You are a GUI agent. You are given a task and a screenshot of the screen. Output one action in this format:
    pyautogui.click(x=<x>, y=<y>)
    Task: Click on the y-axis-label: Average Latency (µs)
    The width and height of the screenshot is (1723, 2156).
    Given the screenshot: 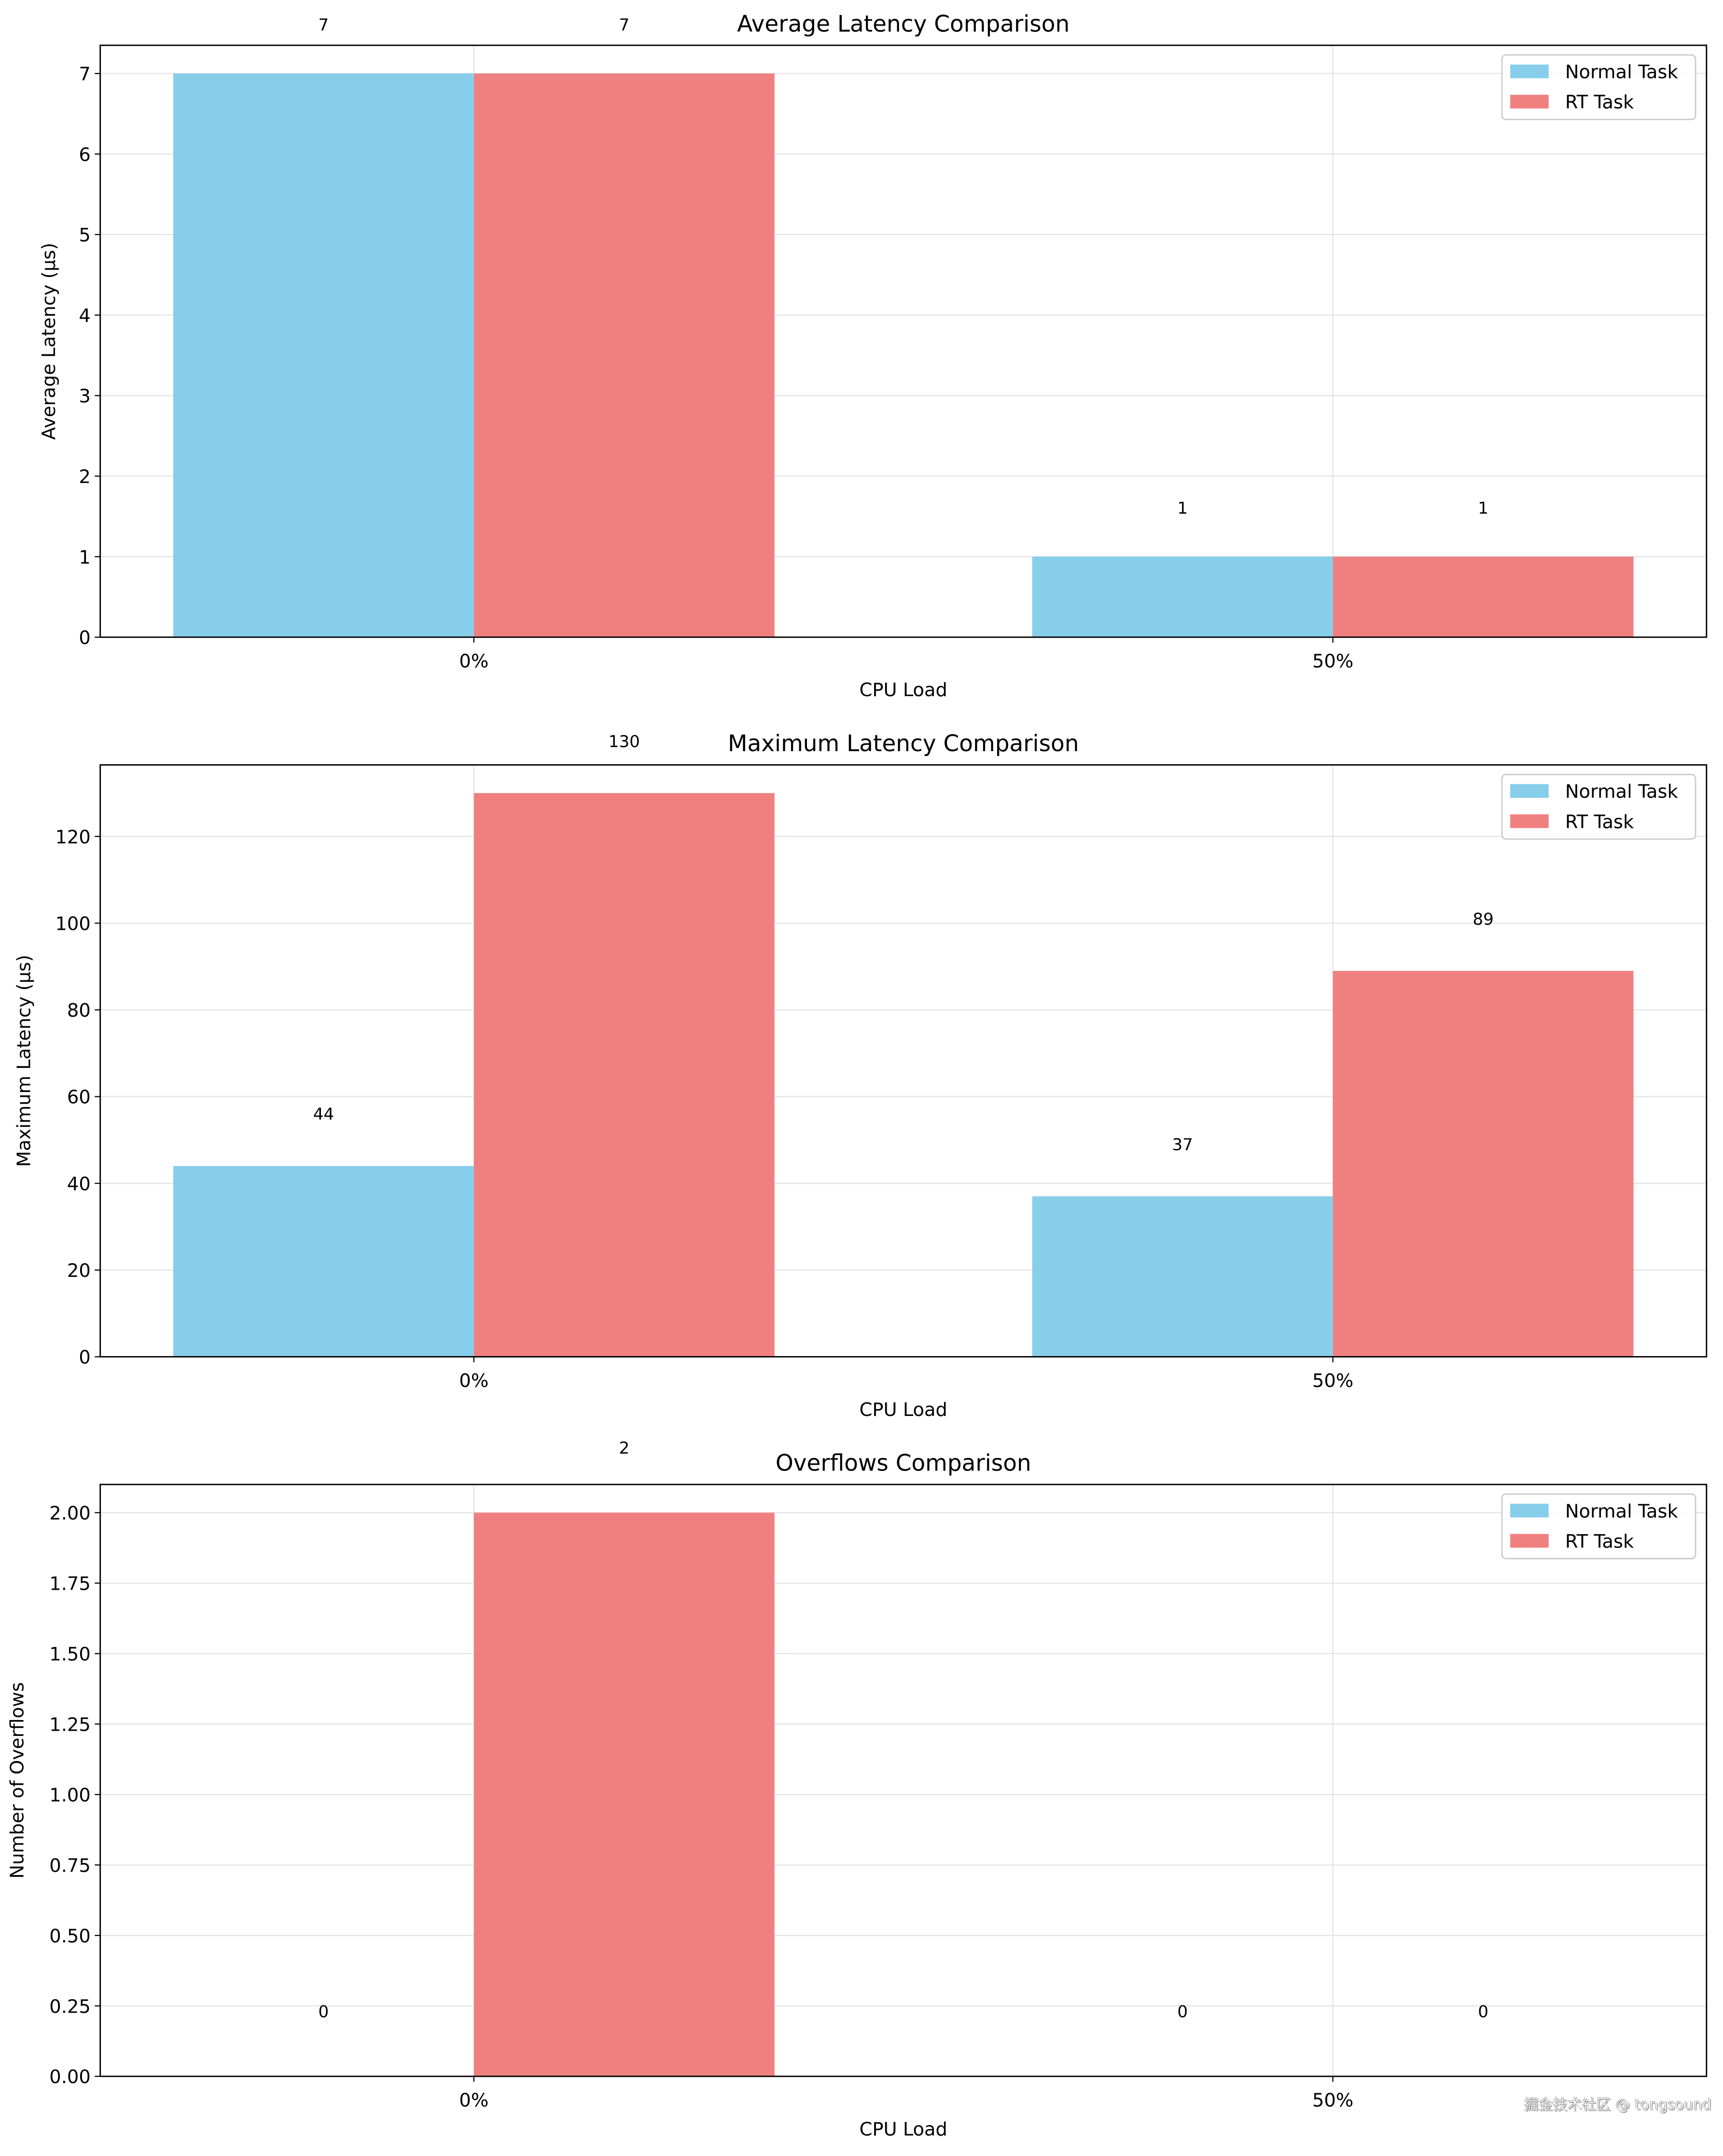 What is the action you would take?
    pyautogui.click(x=49, y=342)
    